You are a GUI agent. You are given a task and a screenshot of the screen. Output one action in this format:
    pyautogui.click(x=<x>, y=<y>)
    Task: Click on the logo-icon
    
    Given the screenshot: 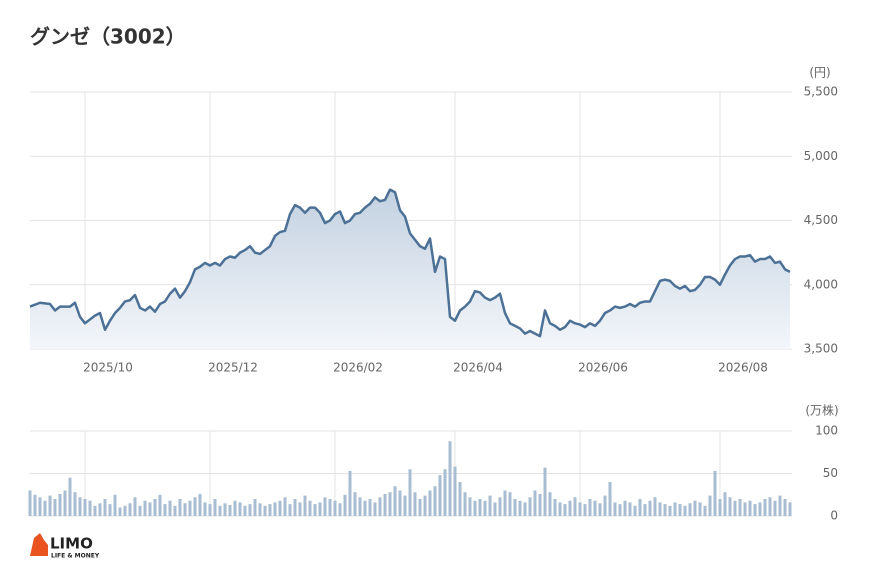 What is the action you would take?
    pyautogui.click(x=39, y=544)
    